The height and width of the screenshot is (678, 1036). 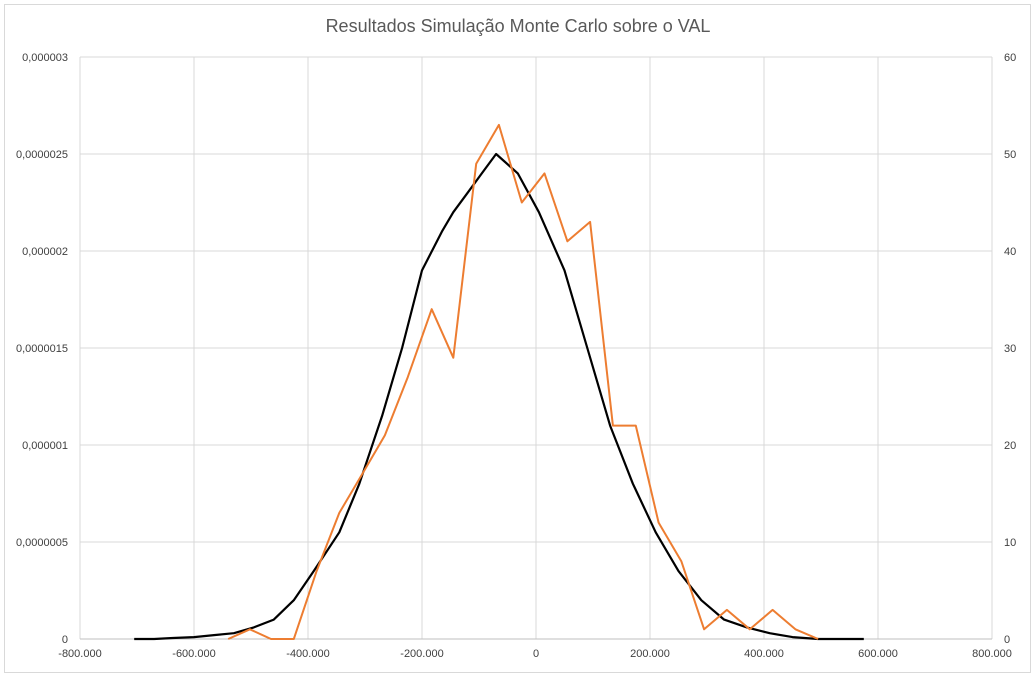 I want to click on x-tick-label: -800.000, so click(x=79, y=654).